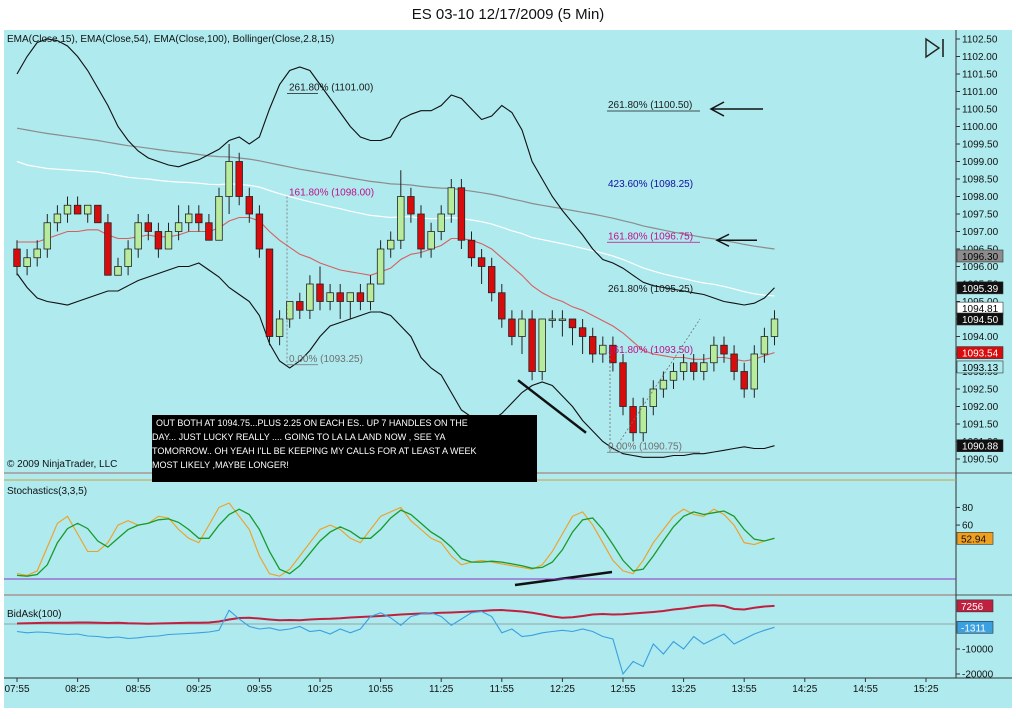 The width and height of the screenshot is (1016, 719). Describe the element at coordinates (980, 368) in the screenshot. I see `price-marker-label: 1093.13` at that location.